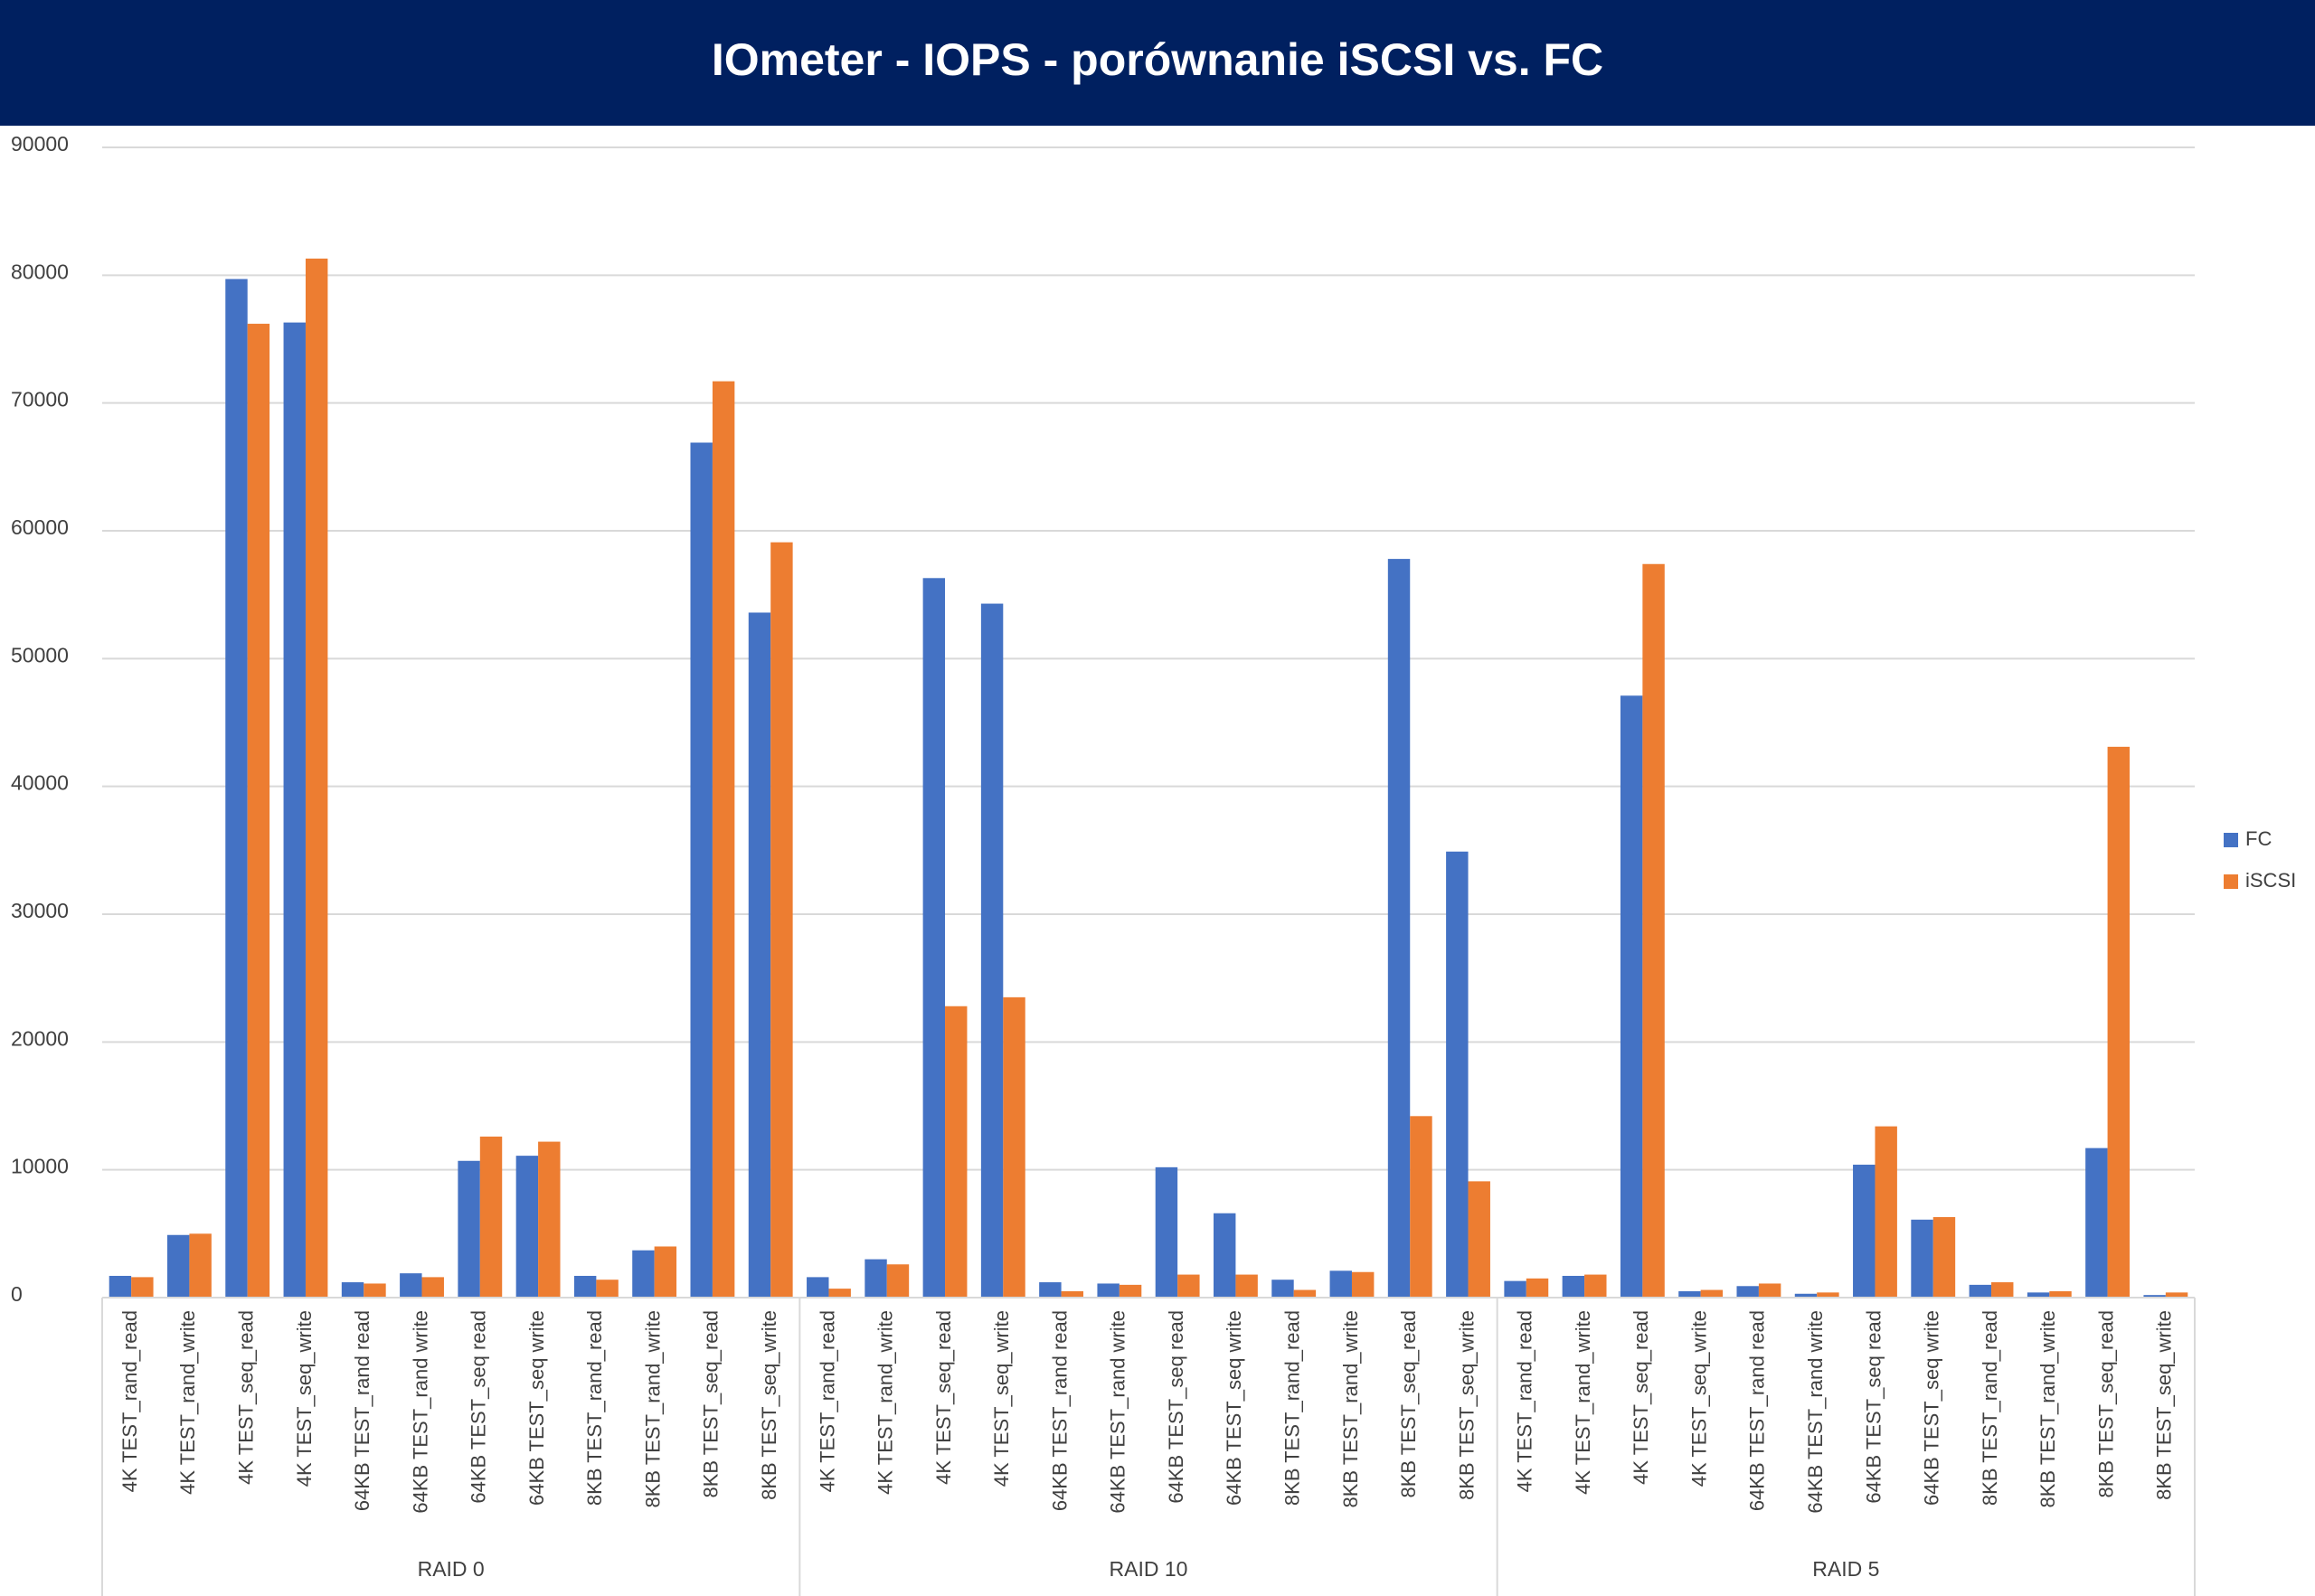  What do you see at coordinates (40, 1038) in the screenshot?
I see `y-tick-label: 20000` at bounding box center [40, 1038].